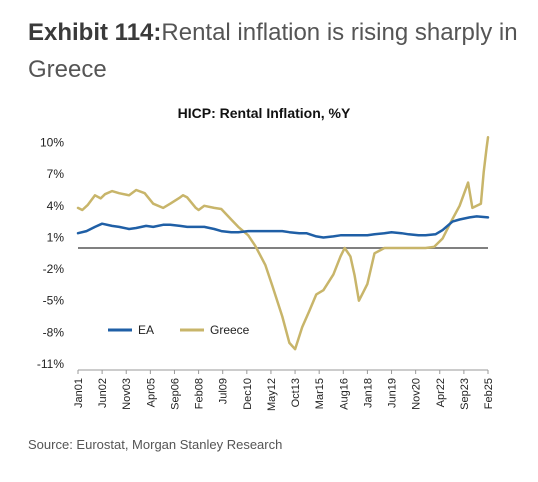  Describe the element at coordinates (95, 32) in the screenshot. I see `exhibit-label: Exhibit 114:` at that location.